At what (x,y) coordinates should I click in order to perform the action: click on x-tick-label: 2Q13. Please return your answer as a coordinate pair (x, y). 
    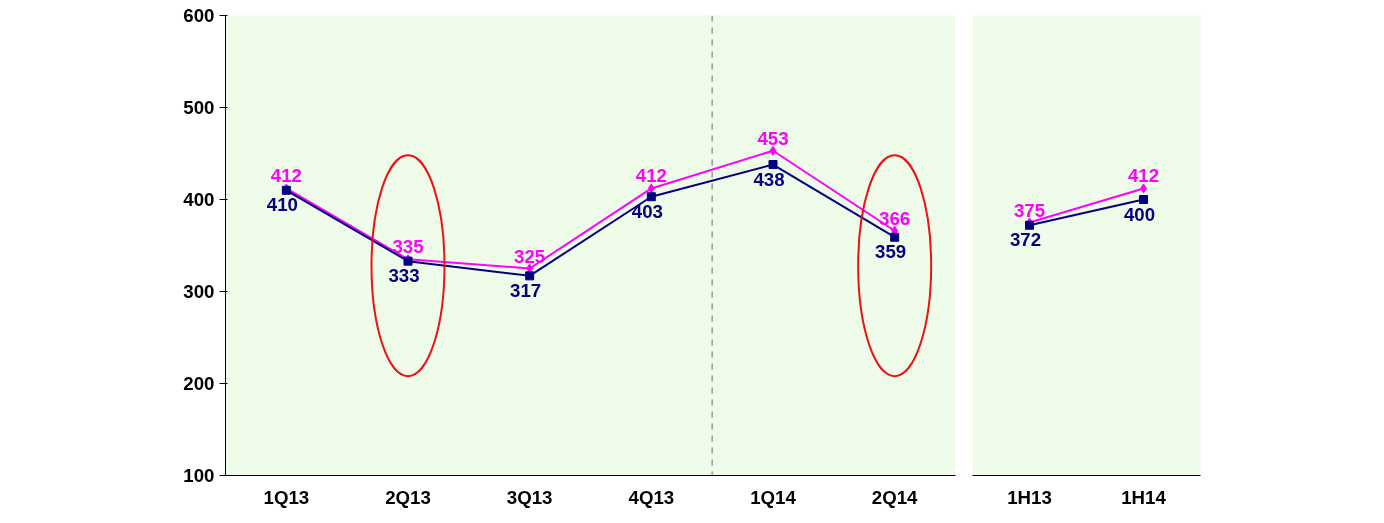
    Looking at the image, I should click on (408, 497).